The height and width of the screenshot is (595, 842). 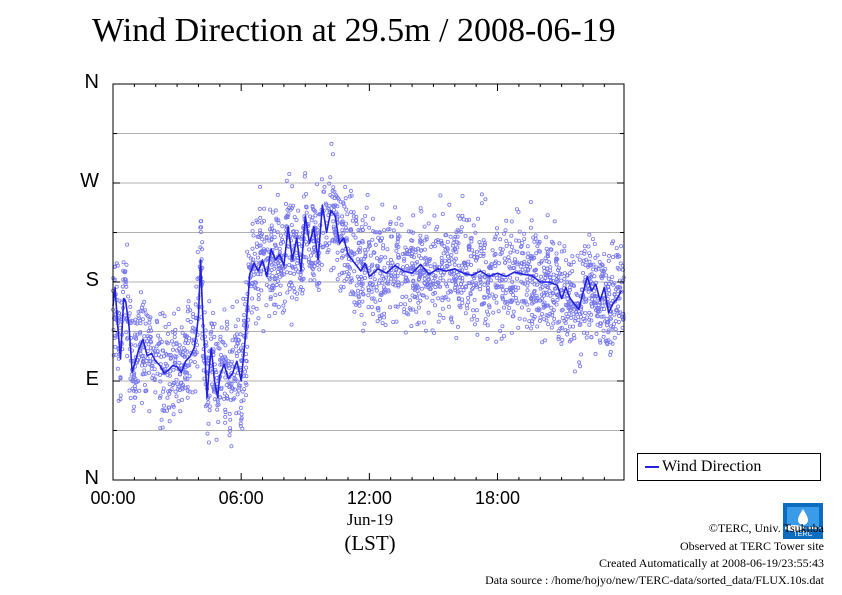 I want to click on credit-line-2: Observed at TERC Tower site, so click(x=751, y=546).